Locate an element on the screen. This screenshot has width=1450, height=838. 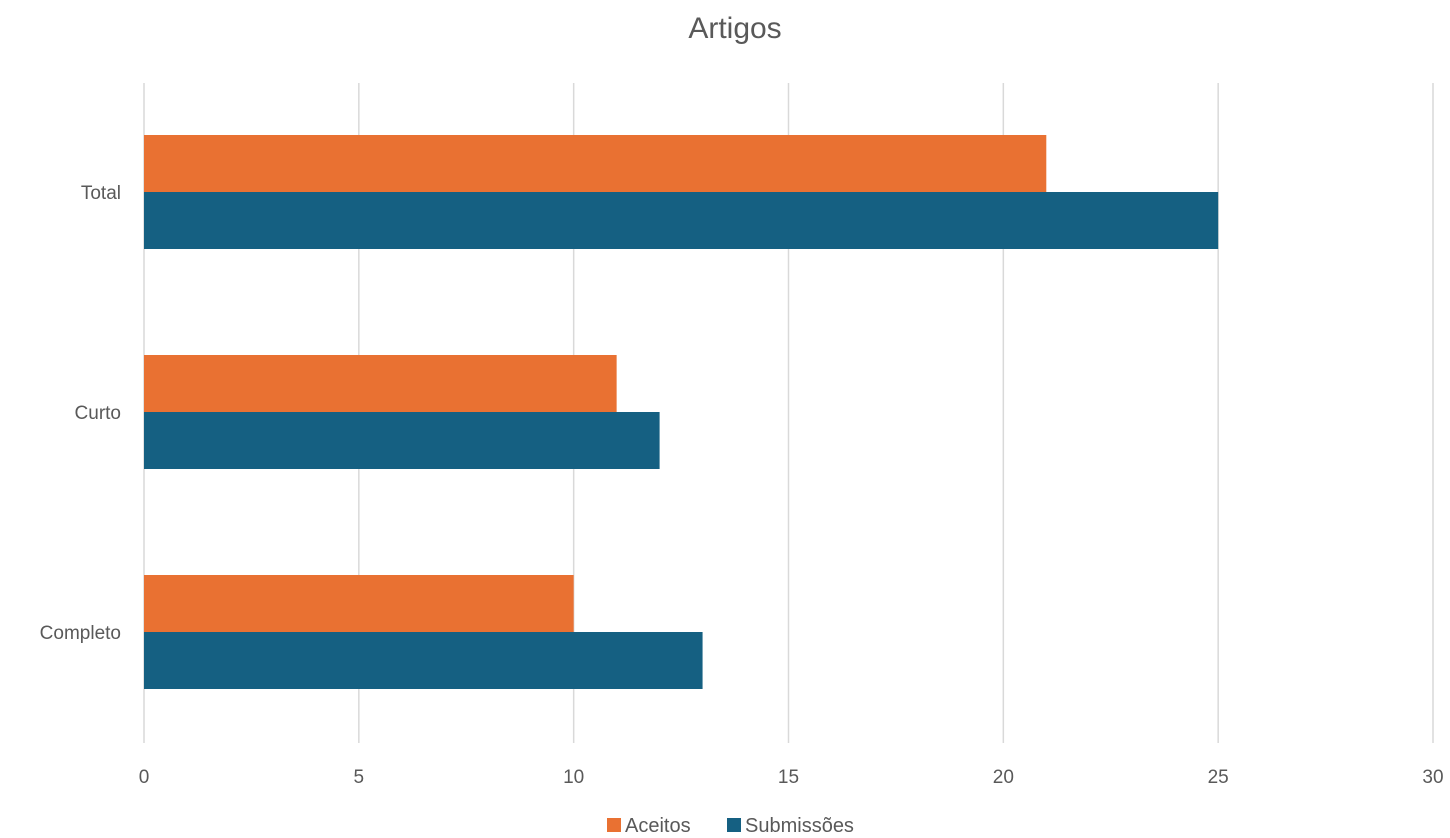
legend: Aceitos Submissões is located at coordinates (730, 826).